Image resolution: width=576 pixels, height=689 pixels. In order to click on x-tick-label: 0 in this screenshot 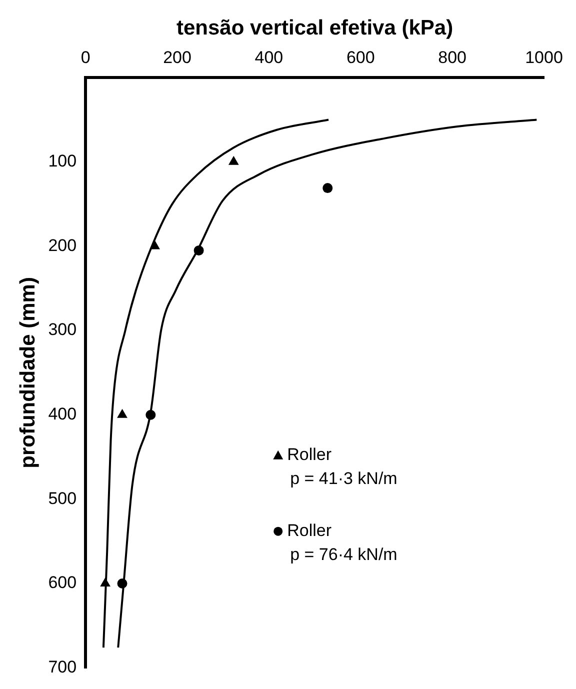, I will do `click(85, 58)`.